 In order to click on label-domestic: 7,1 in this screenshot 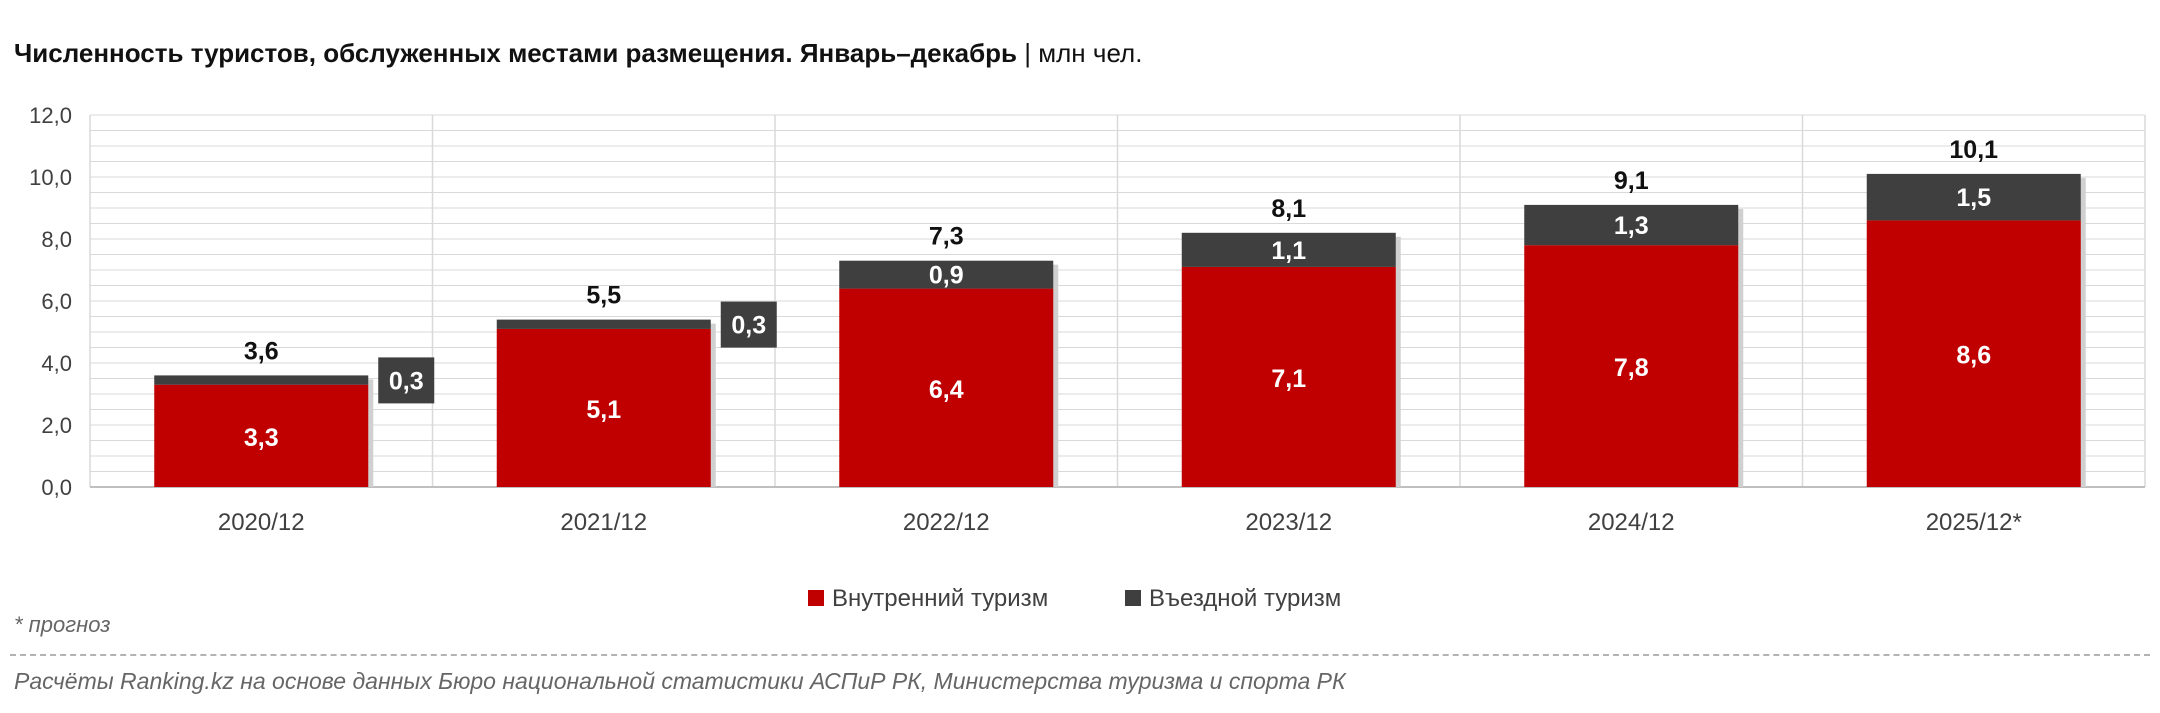, I will do `click(1288, 379)`.